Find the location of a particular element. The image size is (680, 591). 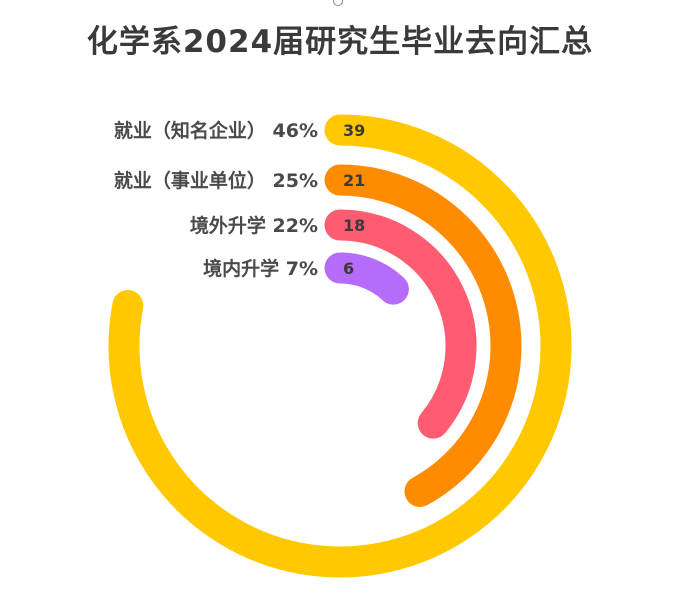

value-label-3: 18 is located at coordinates (354, 225).